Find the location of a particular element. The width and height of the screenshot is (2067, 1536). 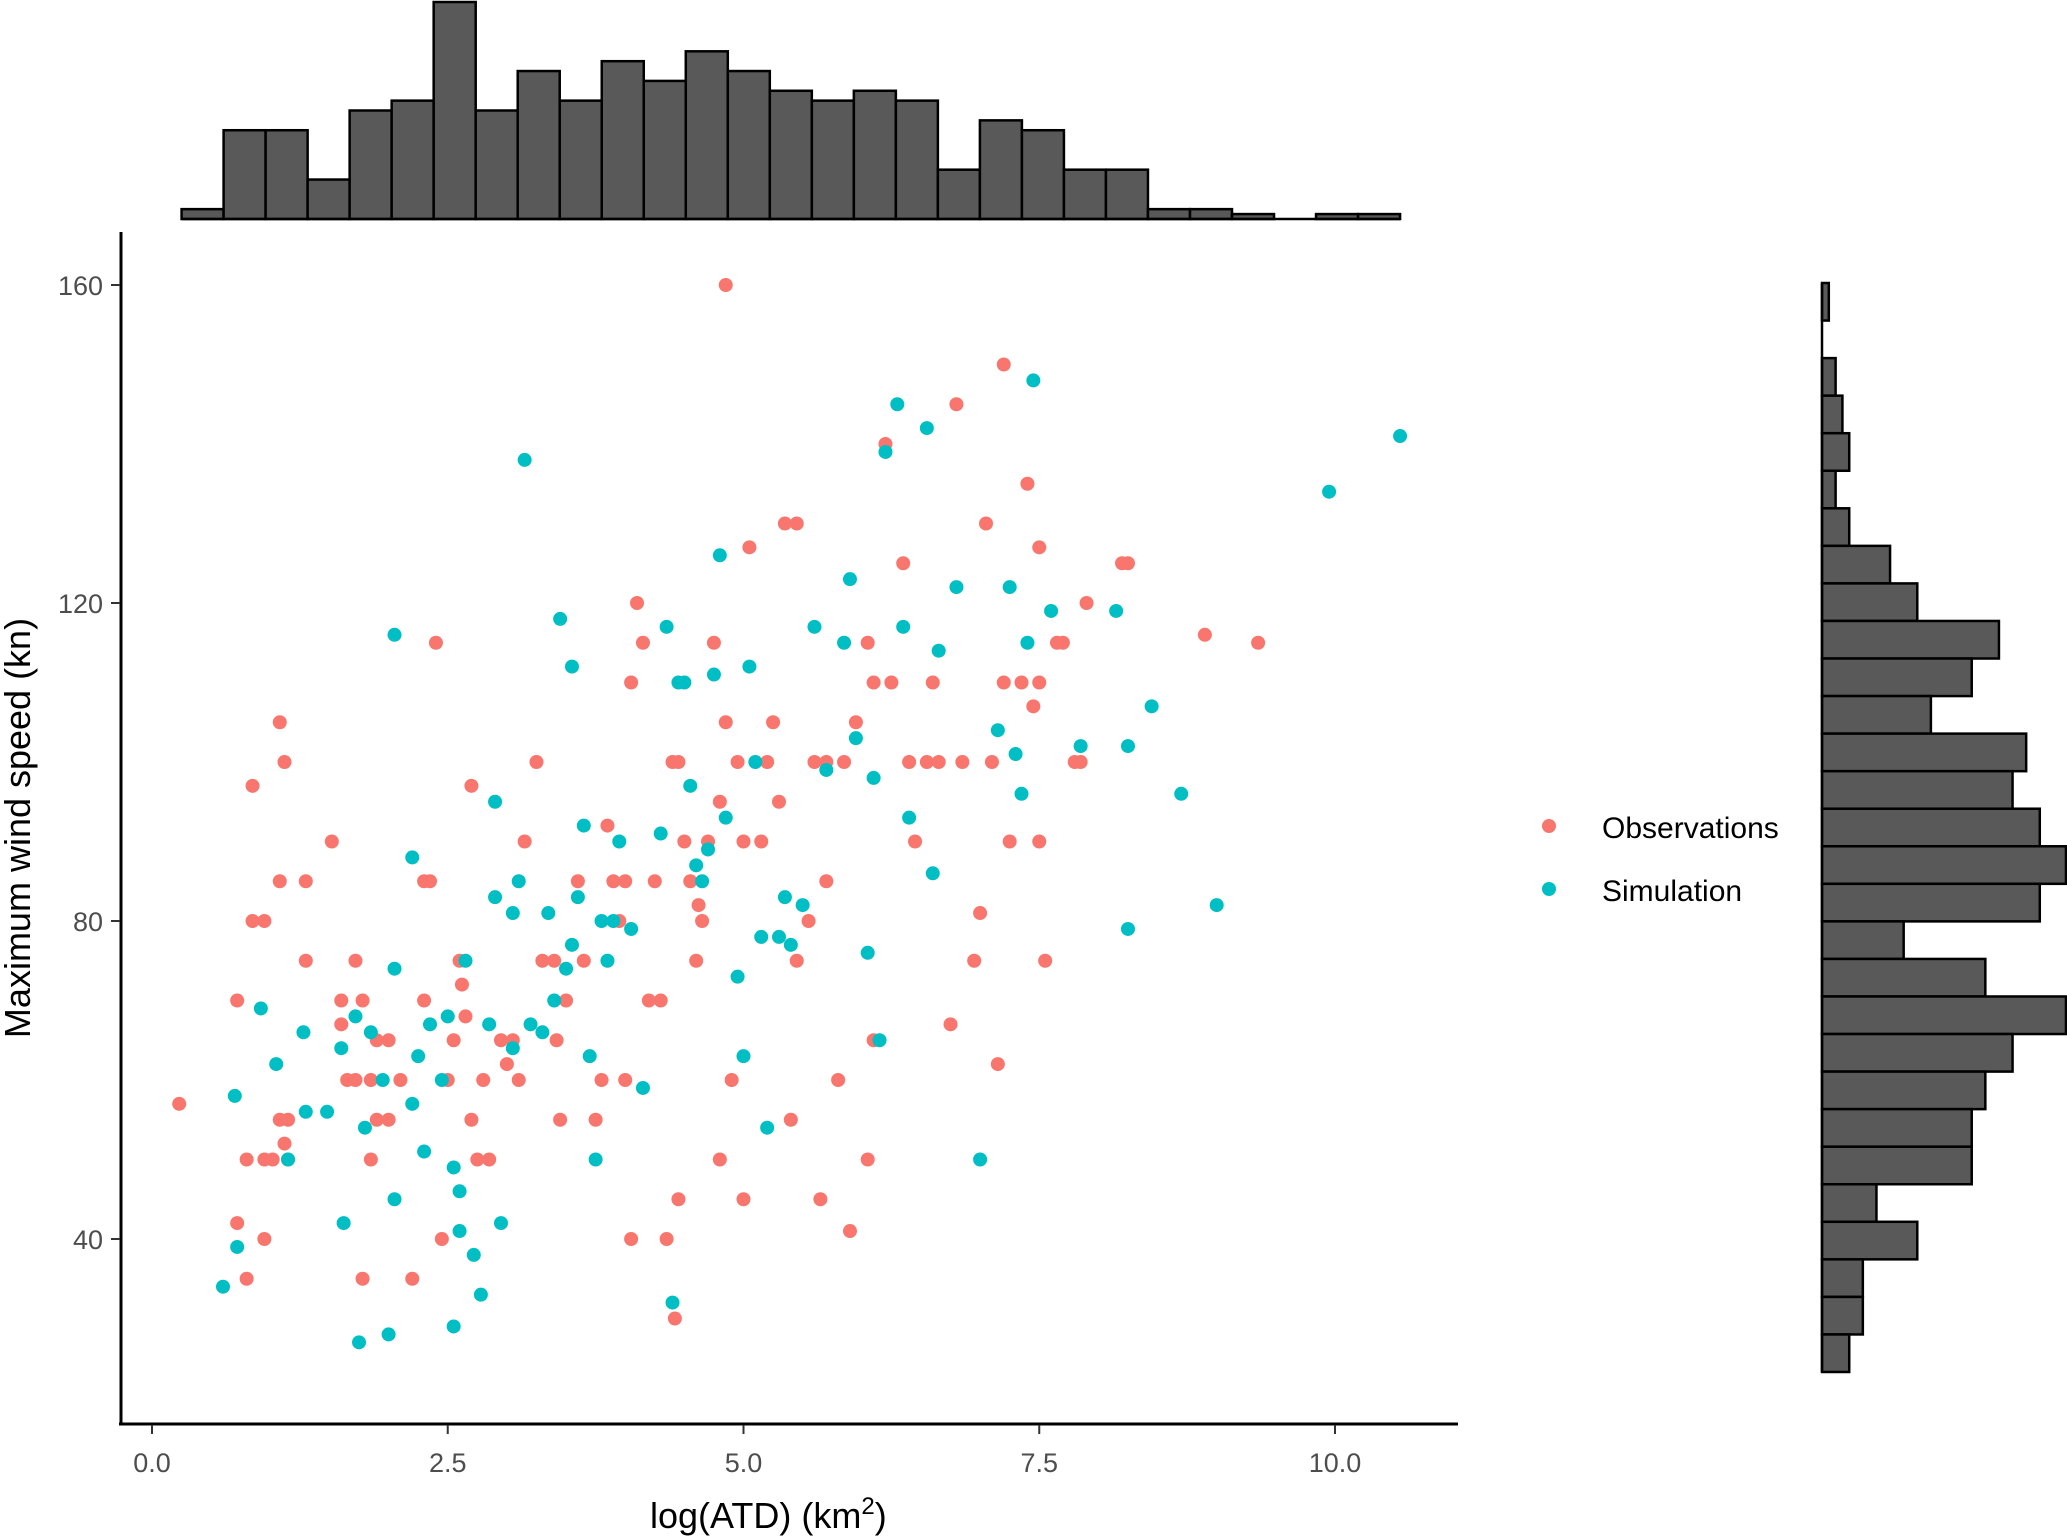

x-tick-label: 10.0 is located at coordinates (1335, 1463).